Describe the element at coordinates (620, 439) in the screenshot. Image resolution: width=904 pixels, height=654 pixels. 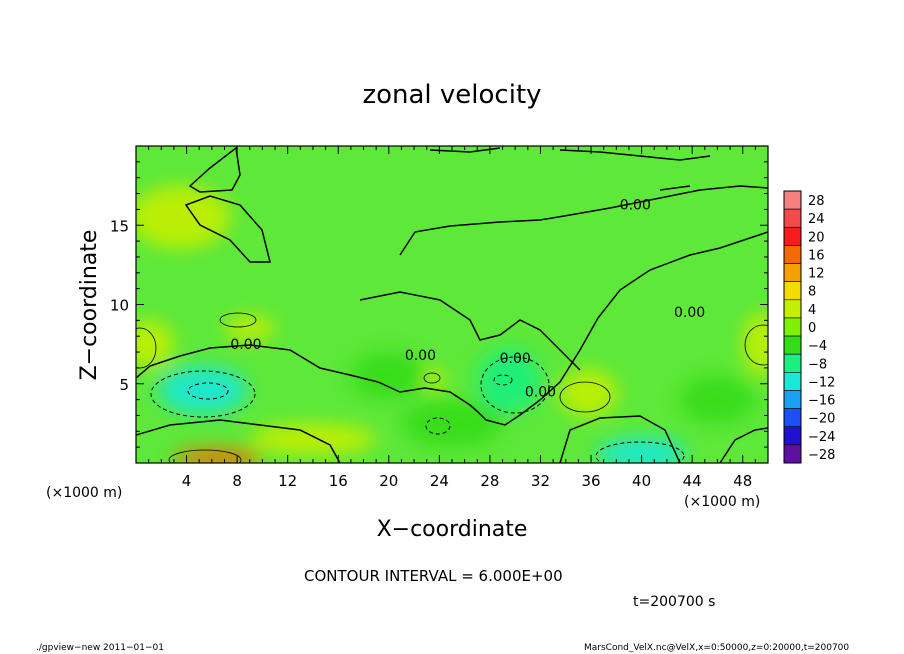
I see `zero-contour-bottom-right` at that location.